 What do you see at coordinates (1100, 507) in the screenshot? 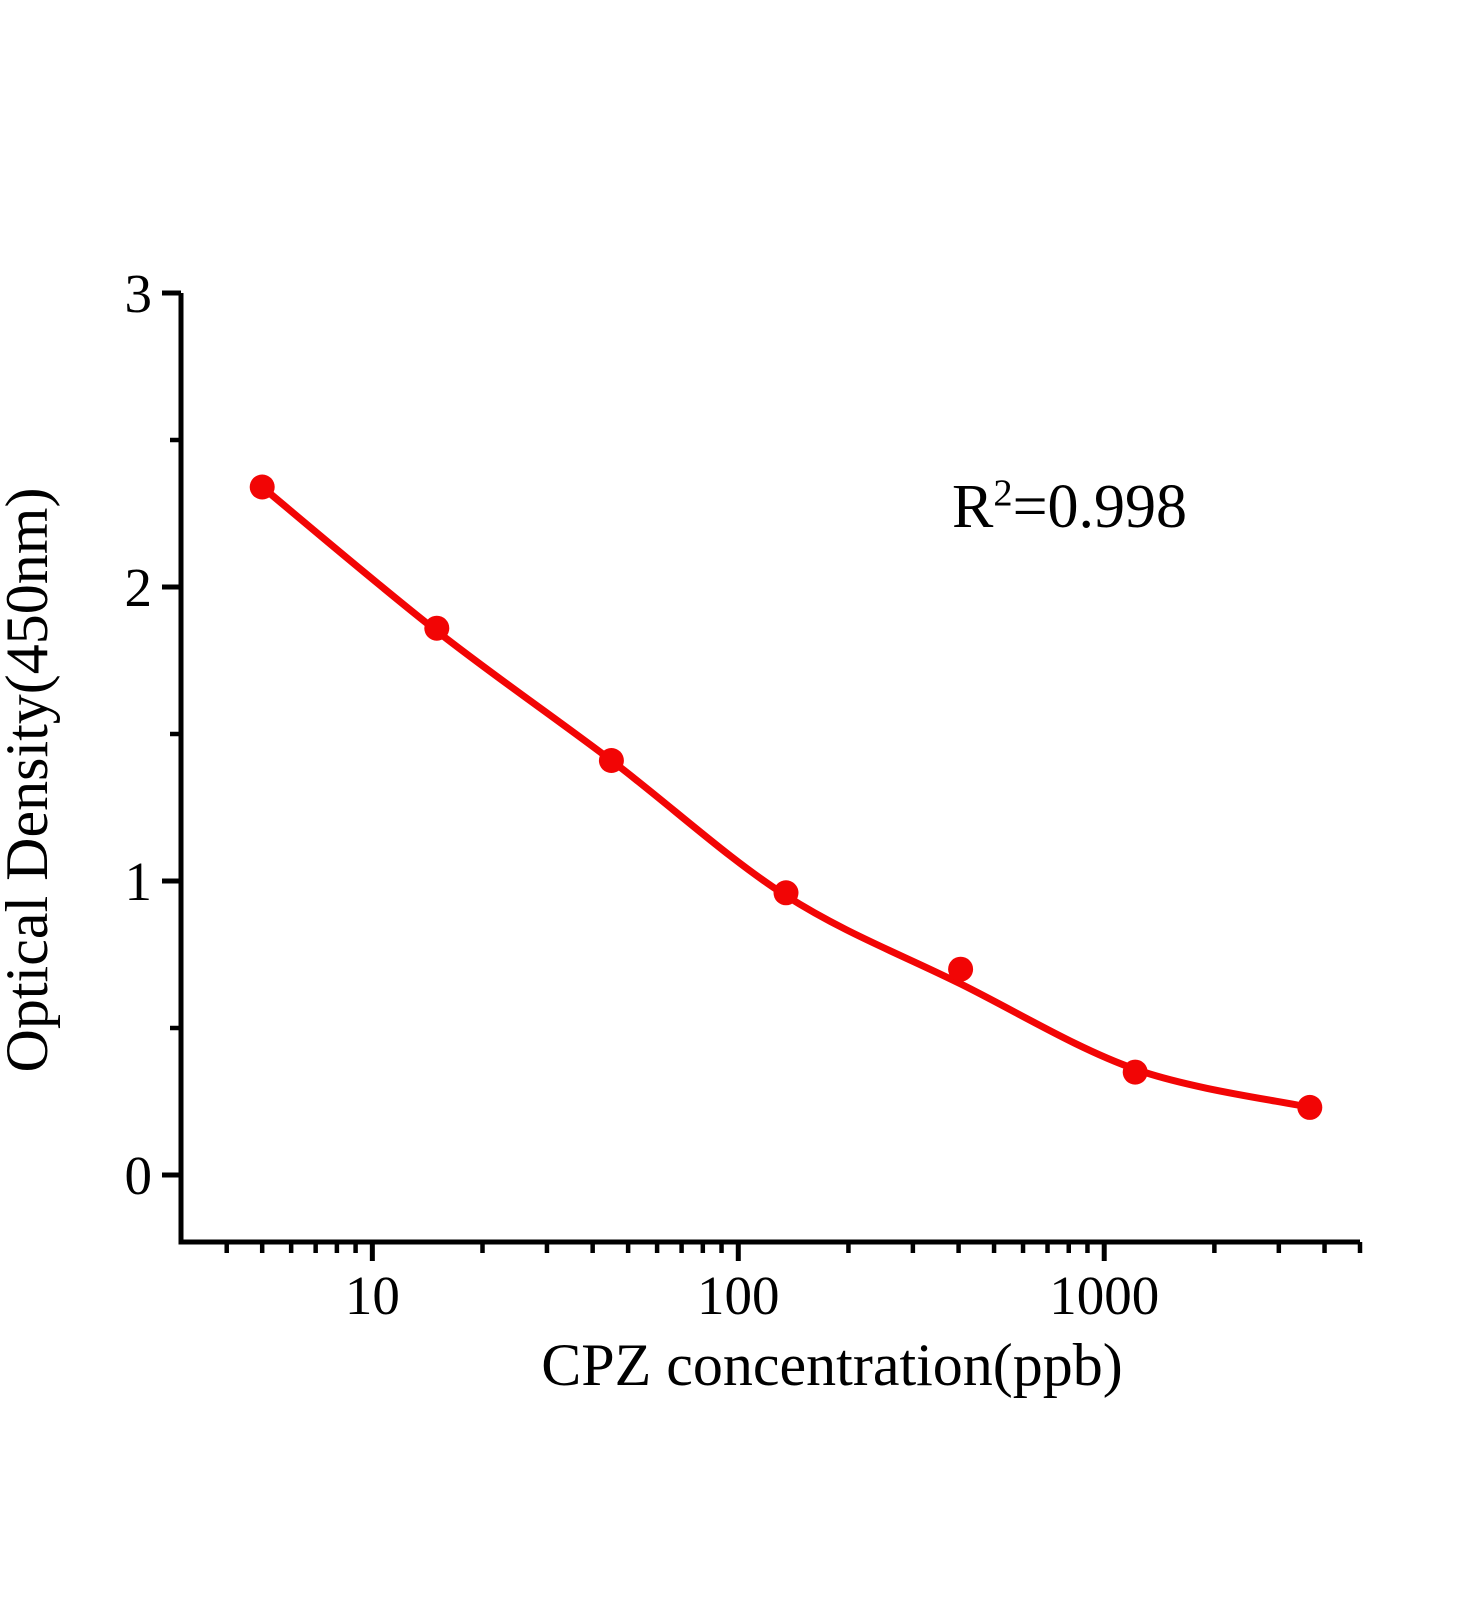
I see `r-squared-value: =0.998` at bounding box center [1100, 507].